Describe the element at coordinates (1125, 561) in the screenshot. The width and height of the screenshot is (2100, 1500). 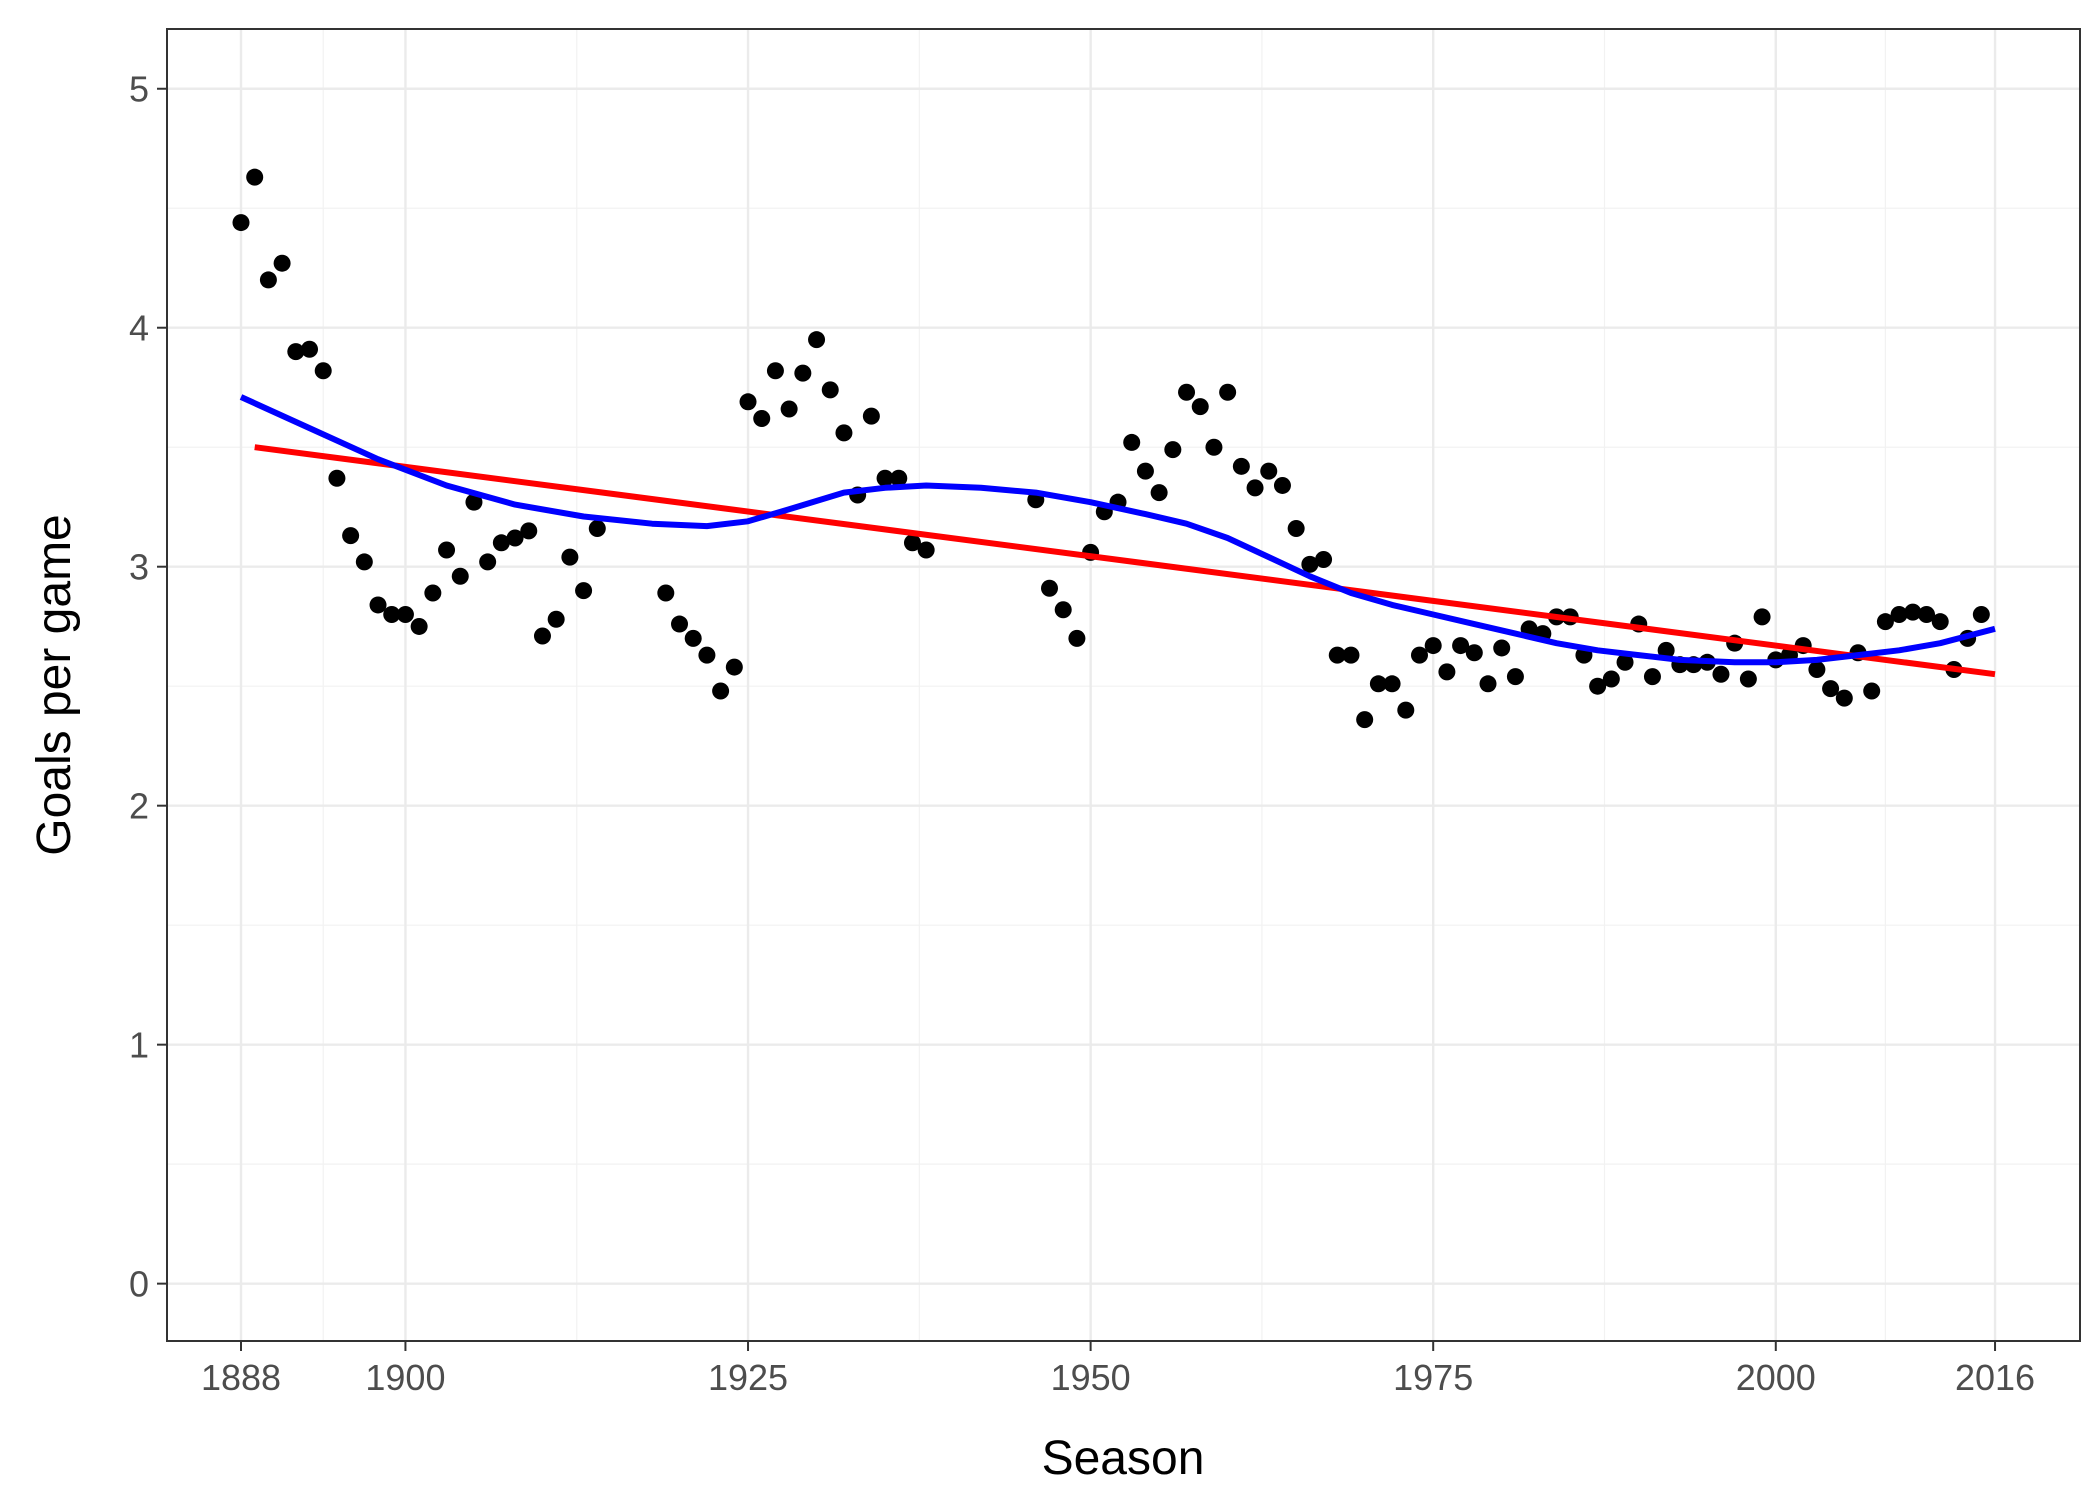
I see `linear-fit-line` at that location.